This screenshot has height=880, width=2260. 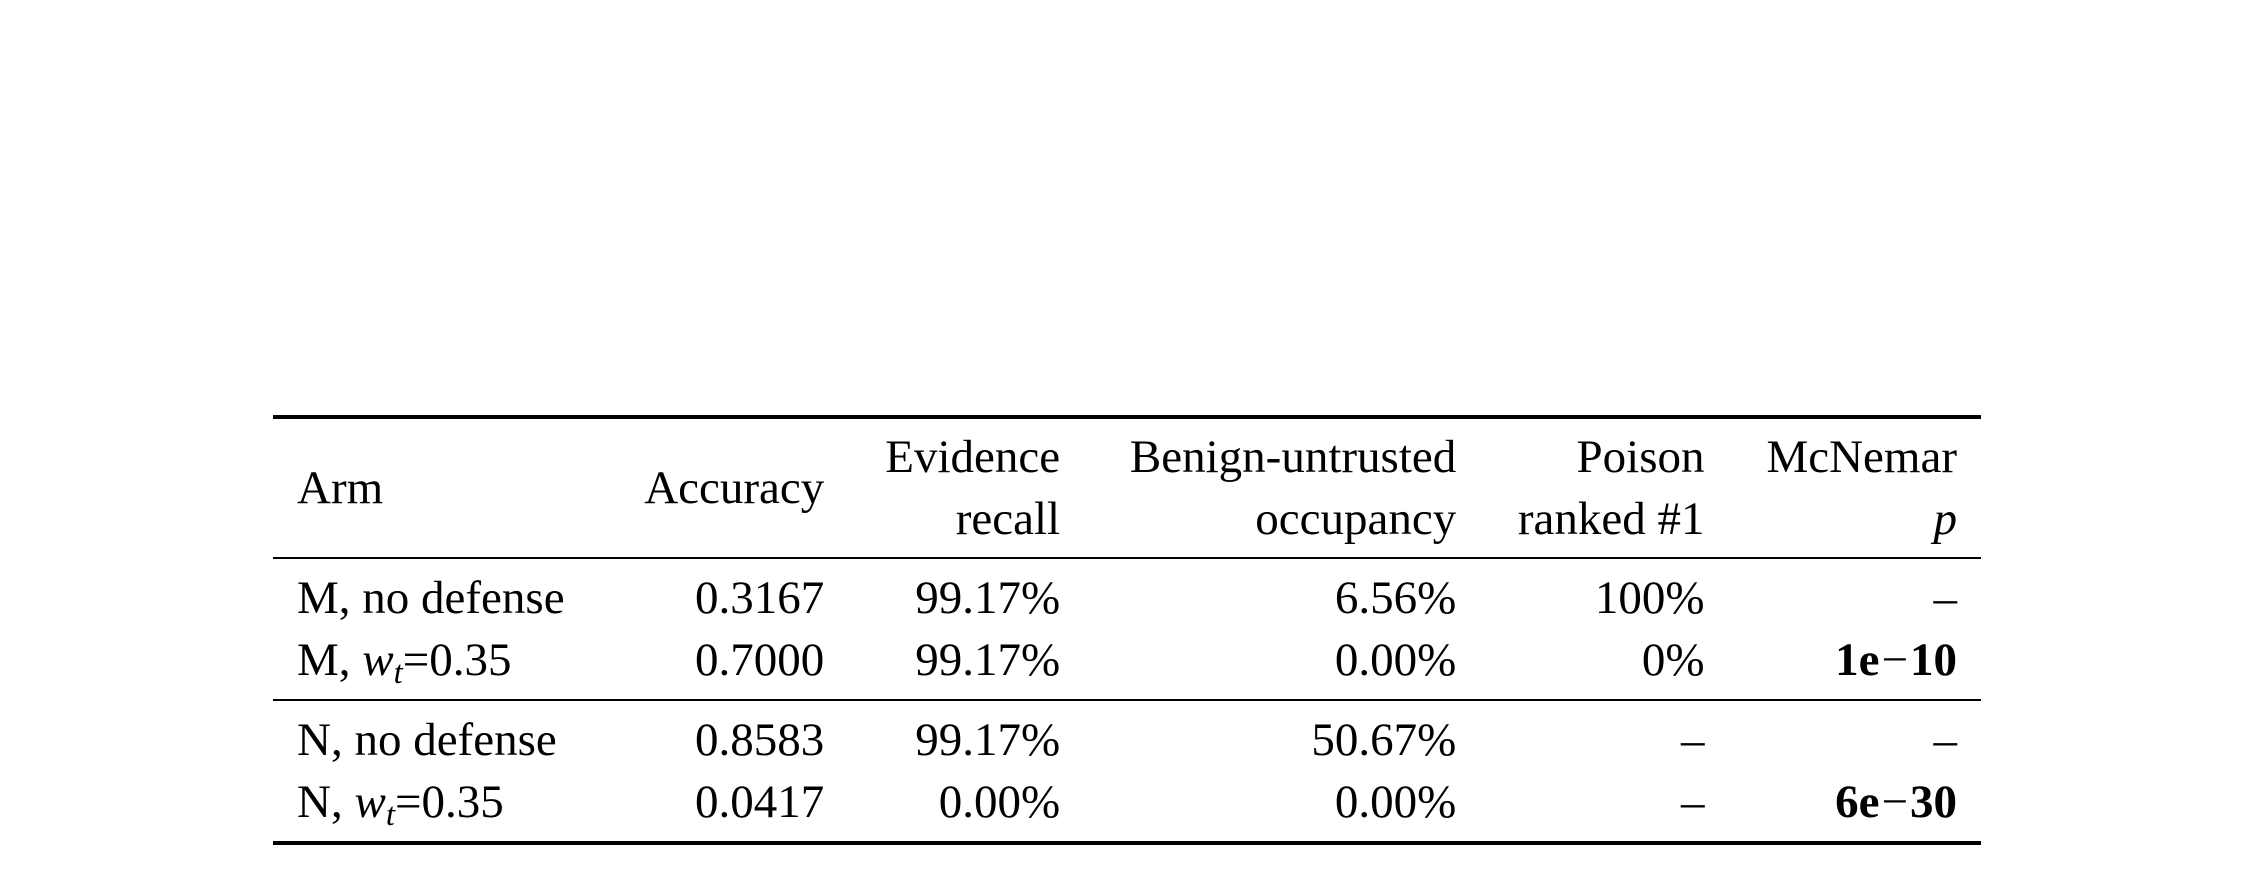 What do you see at coordinates (1649, 598) in the screenshot?
I see `cell-poison-ranked: 100%` at bounding box center [1649, 598].